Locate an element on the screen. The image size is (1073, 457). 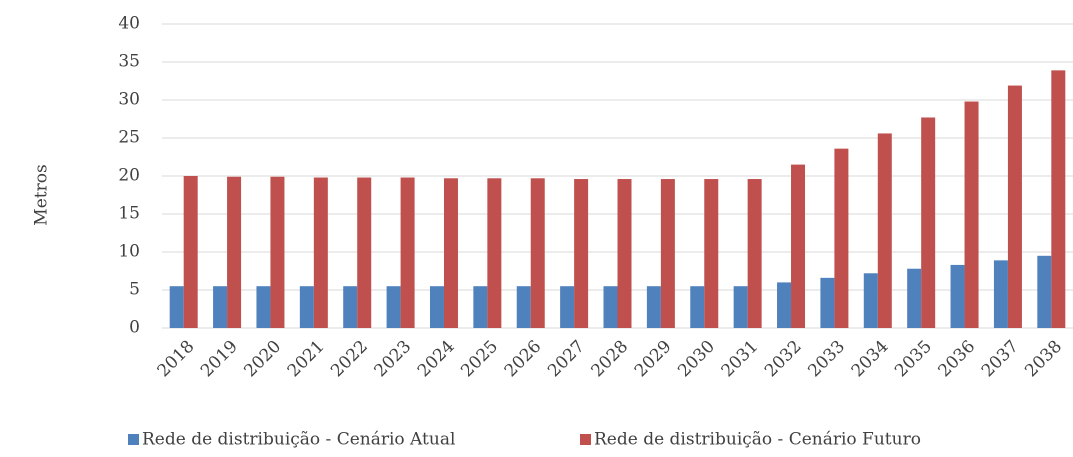
x-tick-label: 2019 is located at coordinates (219, 359).